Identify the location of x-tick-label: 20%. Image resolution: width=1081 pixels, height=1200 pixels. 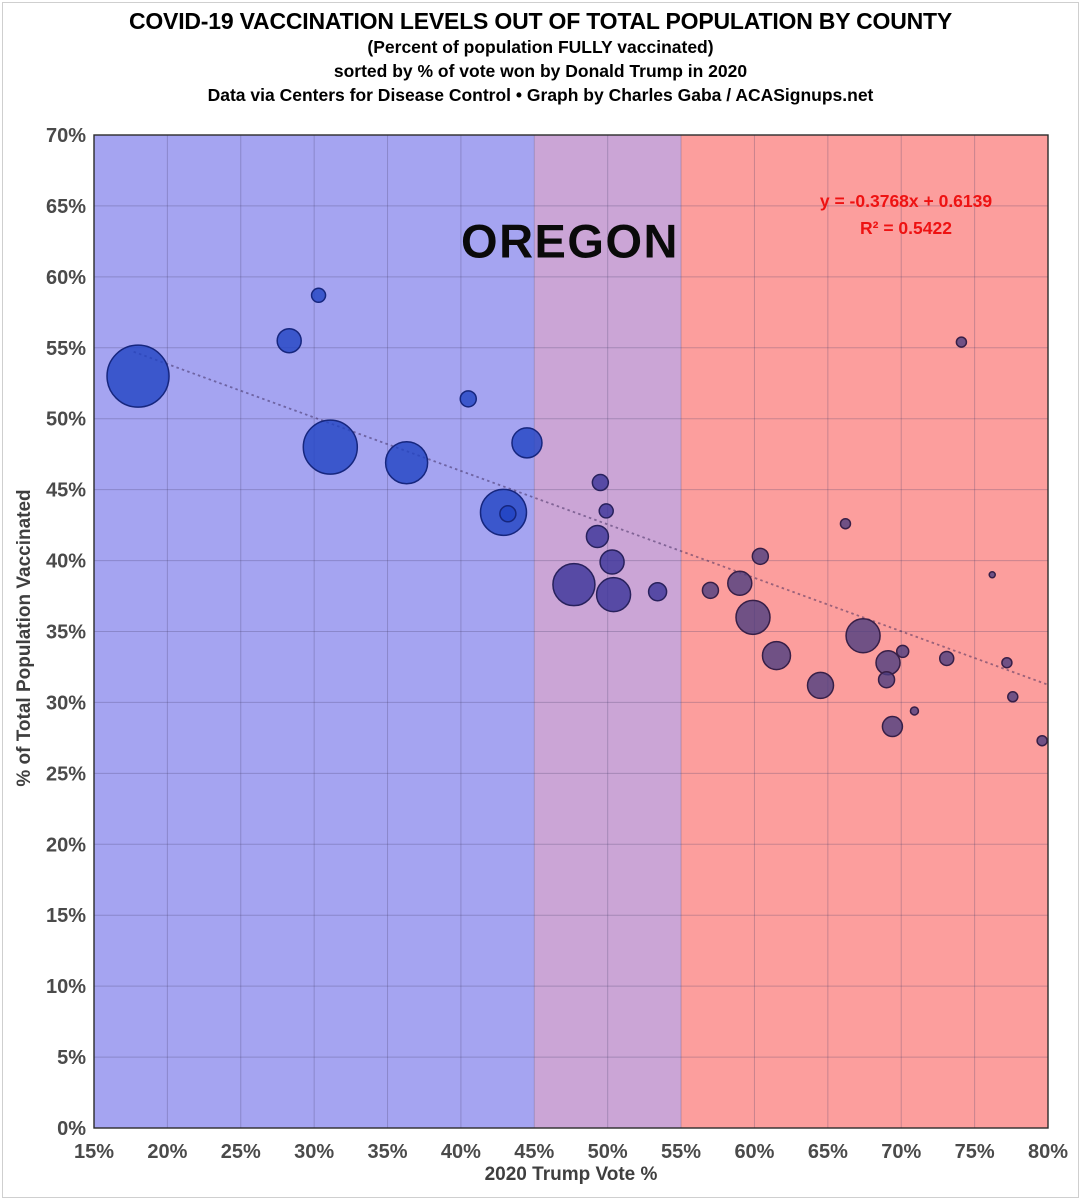
(167, 1152).